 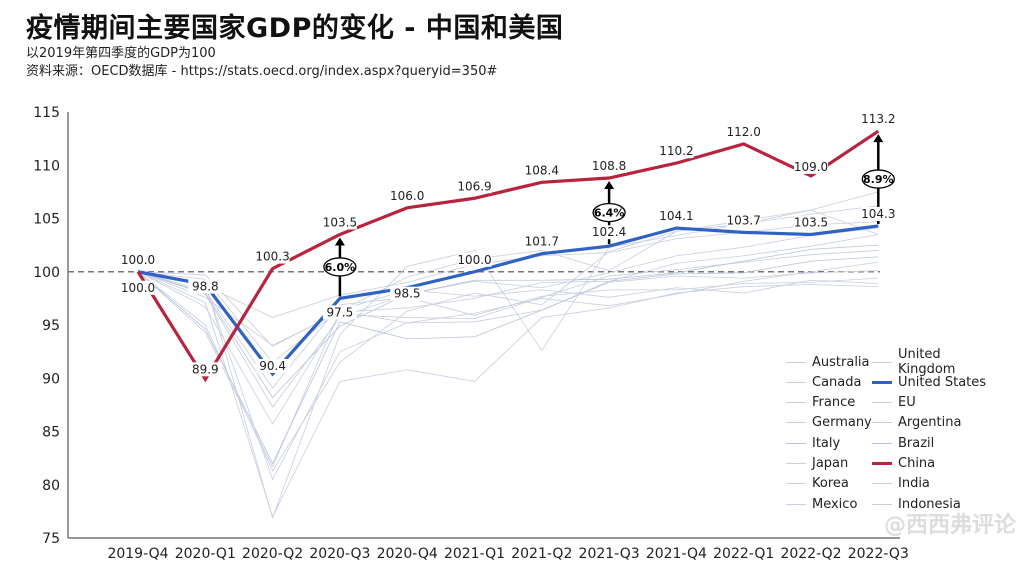 I want to click on legend-label: Argentina, so click(x=930, y=423).